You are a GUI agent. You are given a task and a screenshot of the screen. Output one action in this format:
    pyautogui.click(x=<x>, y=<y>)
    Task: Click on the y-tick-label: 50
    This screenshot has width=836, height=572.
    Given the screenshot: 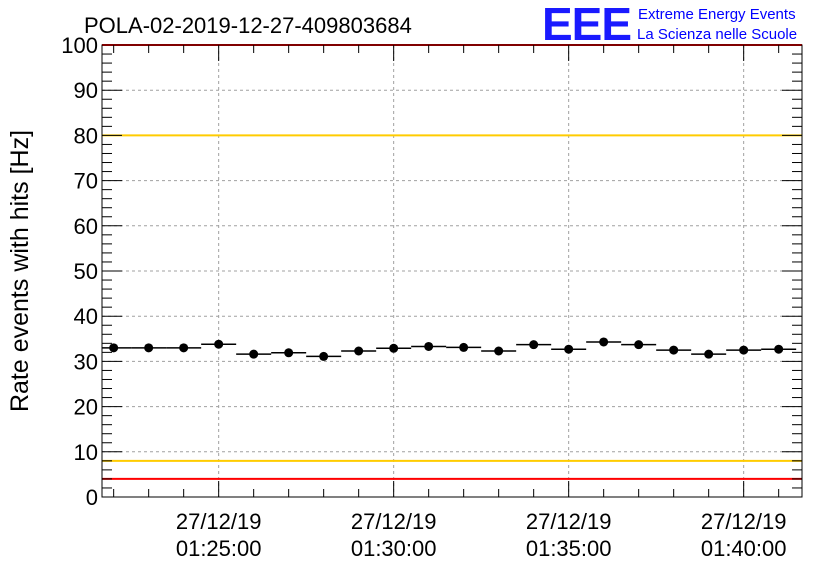 What is the action you would take?
    pyautogui.click(x=86, y=271)
    